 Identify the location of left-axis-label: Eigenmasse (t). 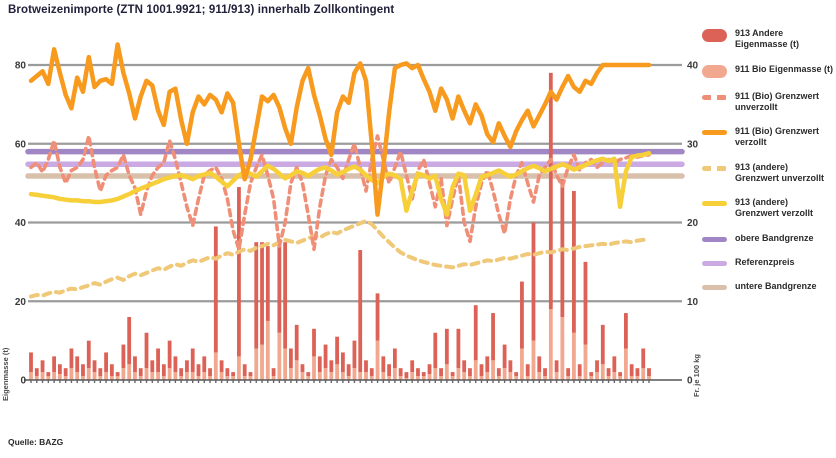
(5, 374).